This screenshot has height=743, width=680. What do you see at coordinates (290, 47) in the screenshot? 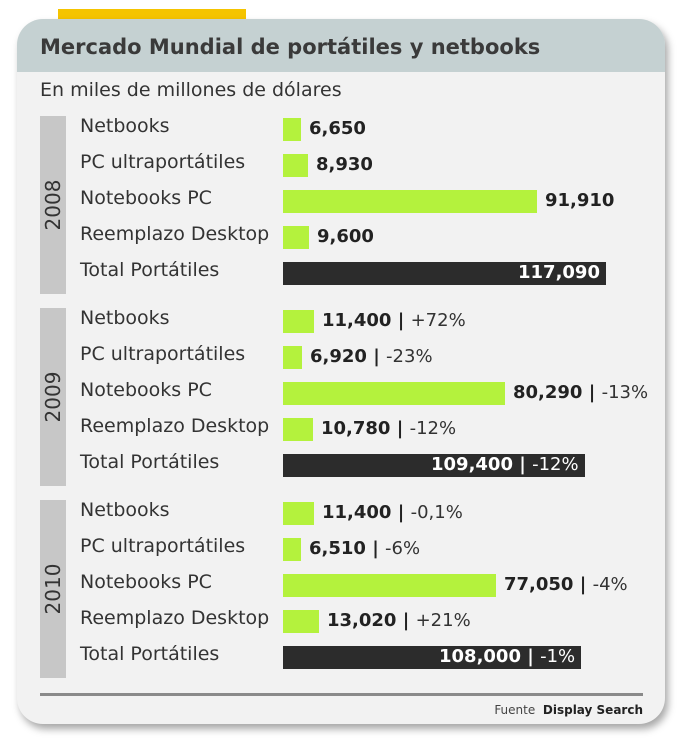
I see `chart-title: Mercado Mundial de portátiles y netbooks` at bounding box center [290, 47].